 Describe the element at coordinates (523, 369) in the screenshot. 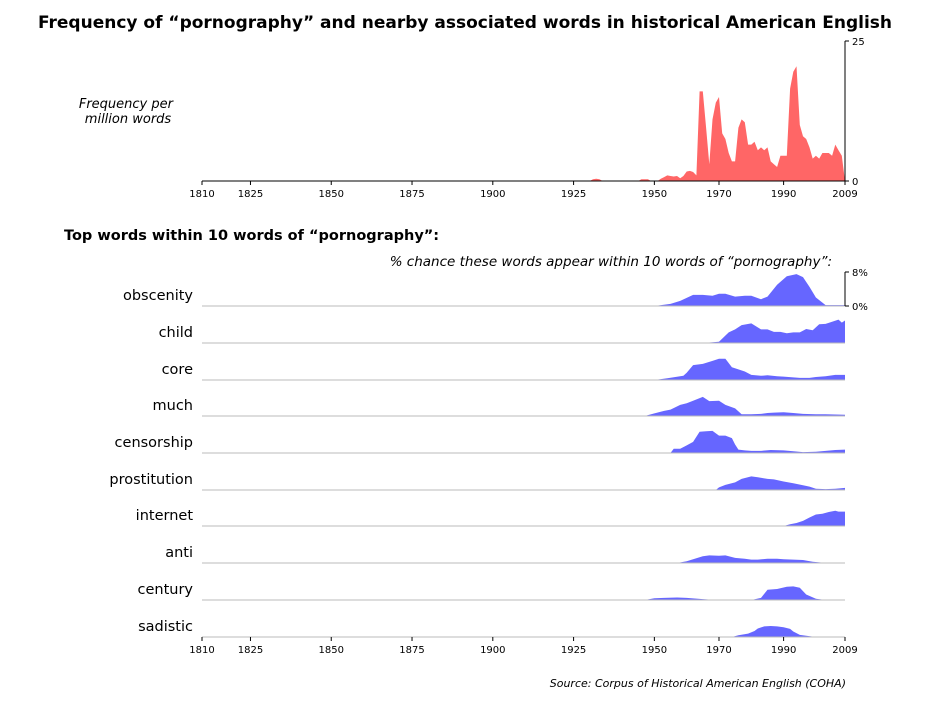

I see `area-core` at that location.